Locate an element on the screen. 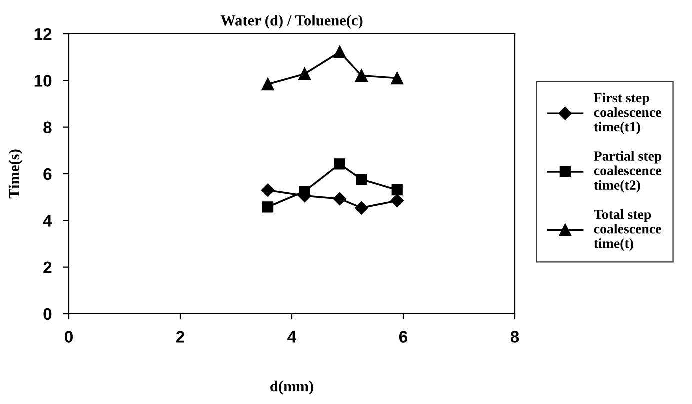  x-tick-label: 2 is located at coordinates (180, 337).